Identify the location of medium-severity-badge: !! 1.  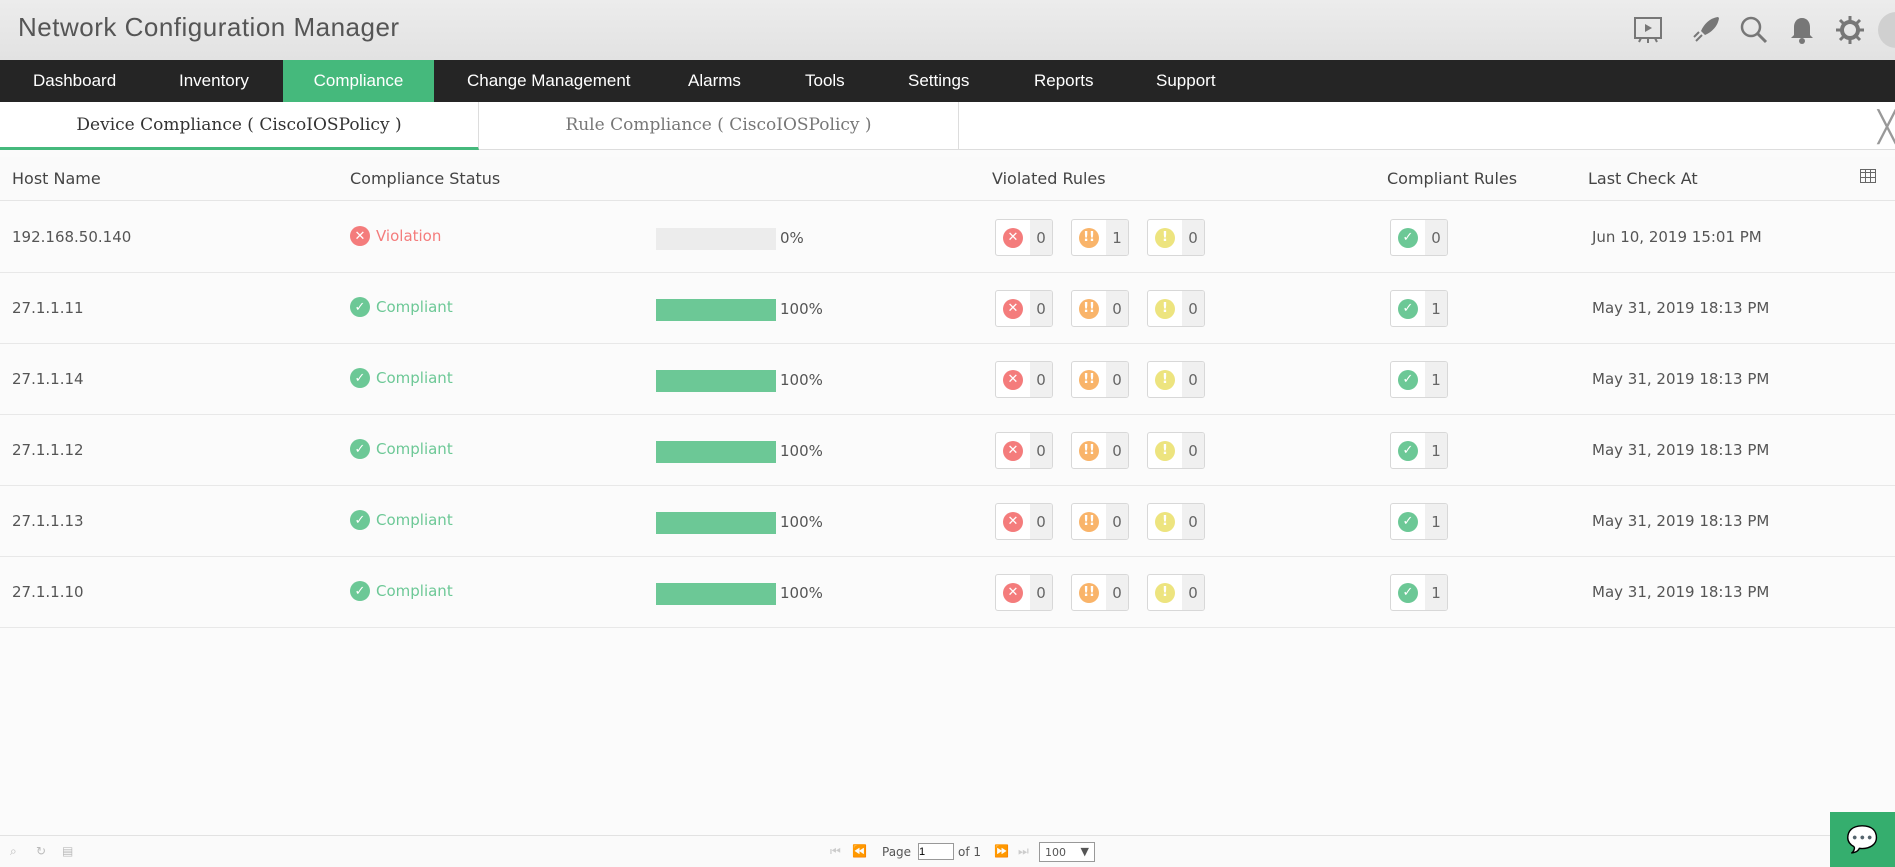
(1100, 237).